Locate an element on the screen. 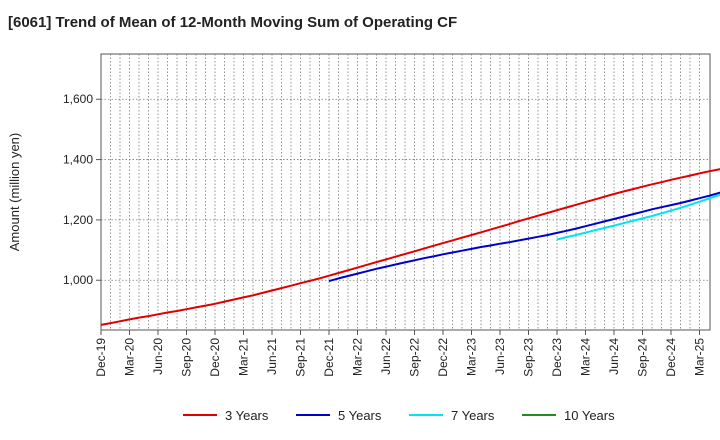 The image size is (720, 440). x-tick-label: Mar-24 is located at coordinates (586, 357).